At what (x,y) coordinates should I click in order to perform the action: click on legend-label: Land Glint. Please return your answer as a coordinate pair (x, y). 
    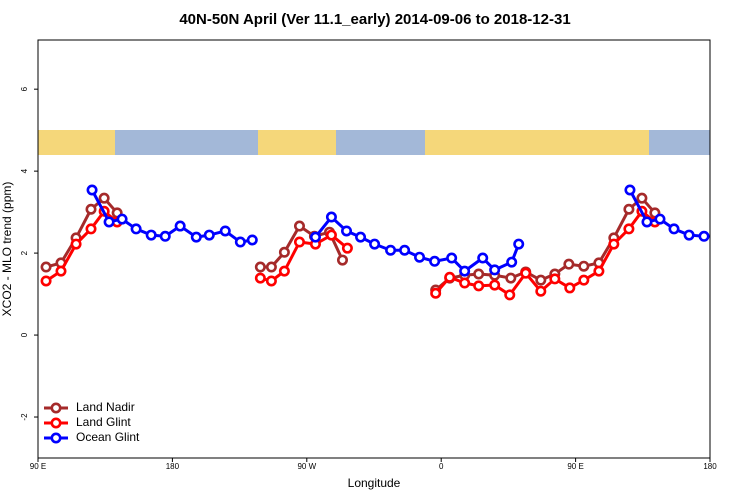
    Looking at the image, I should click on (103, 422).